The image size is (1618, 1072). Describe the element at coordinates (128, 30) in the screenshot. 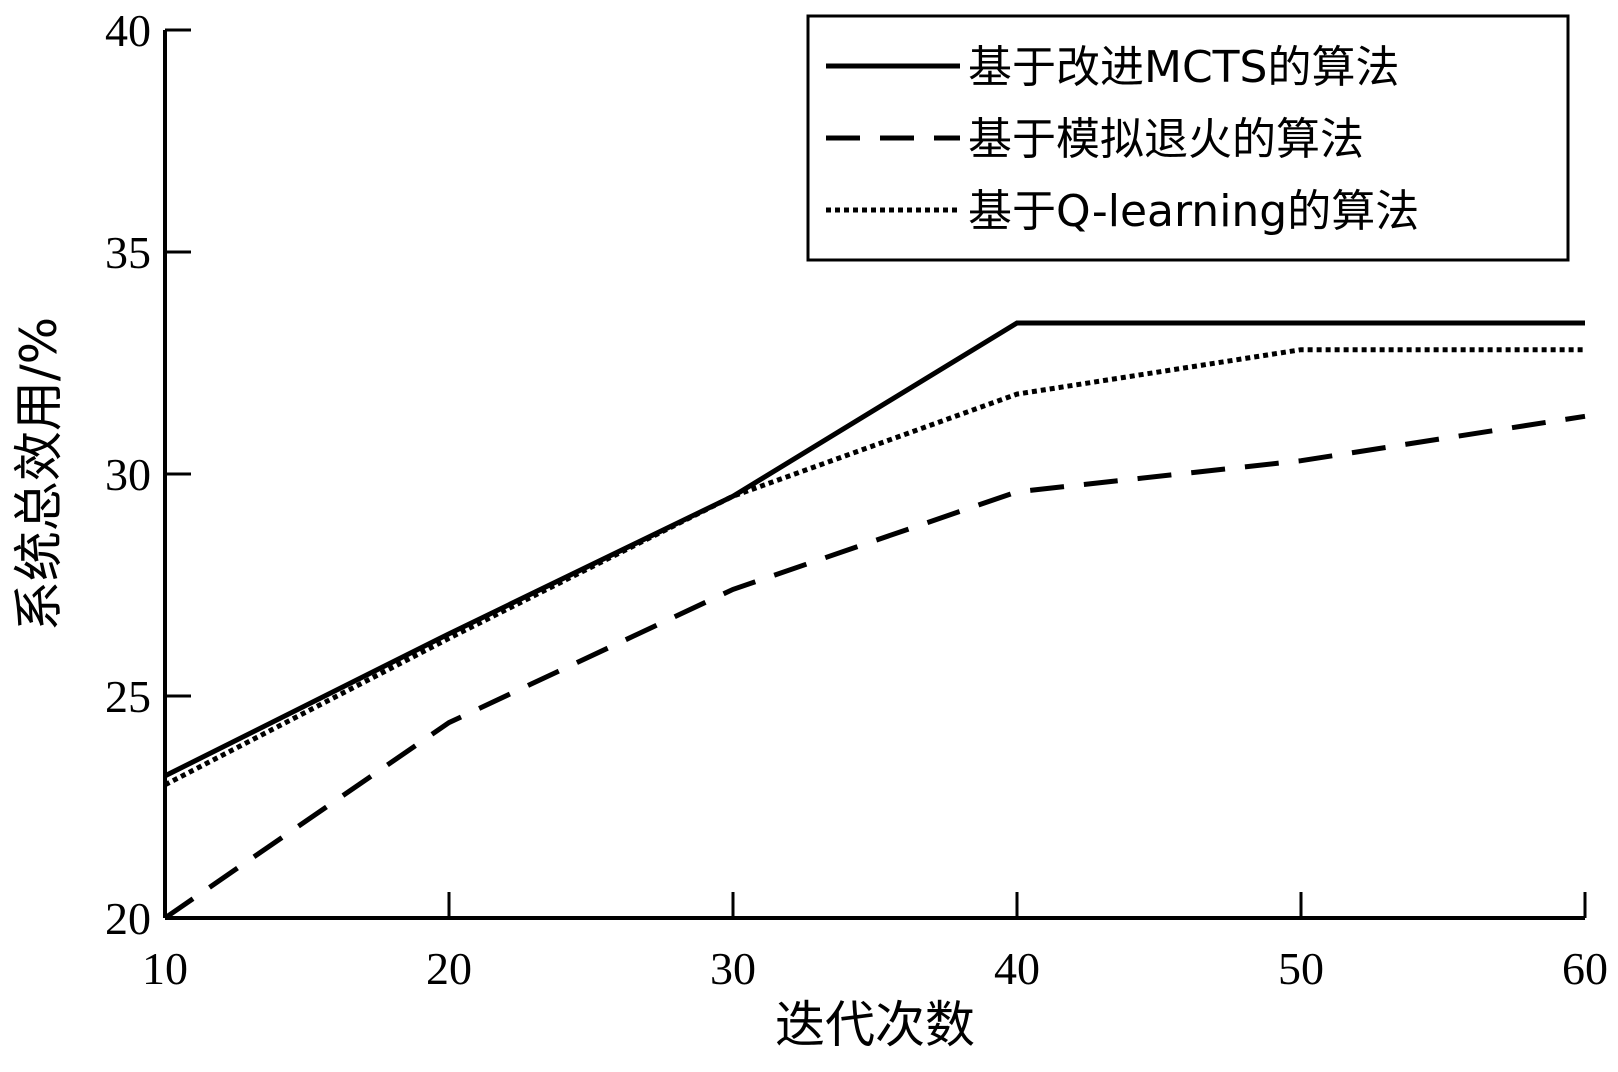

I see `y-tick-label: 40` at that location.